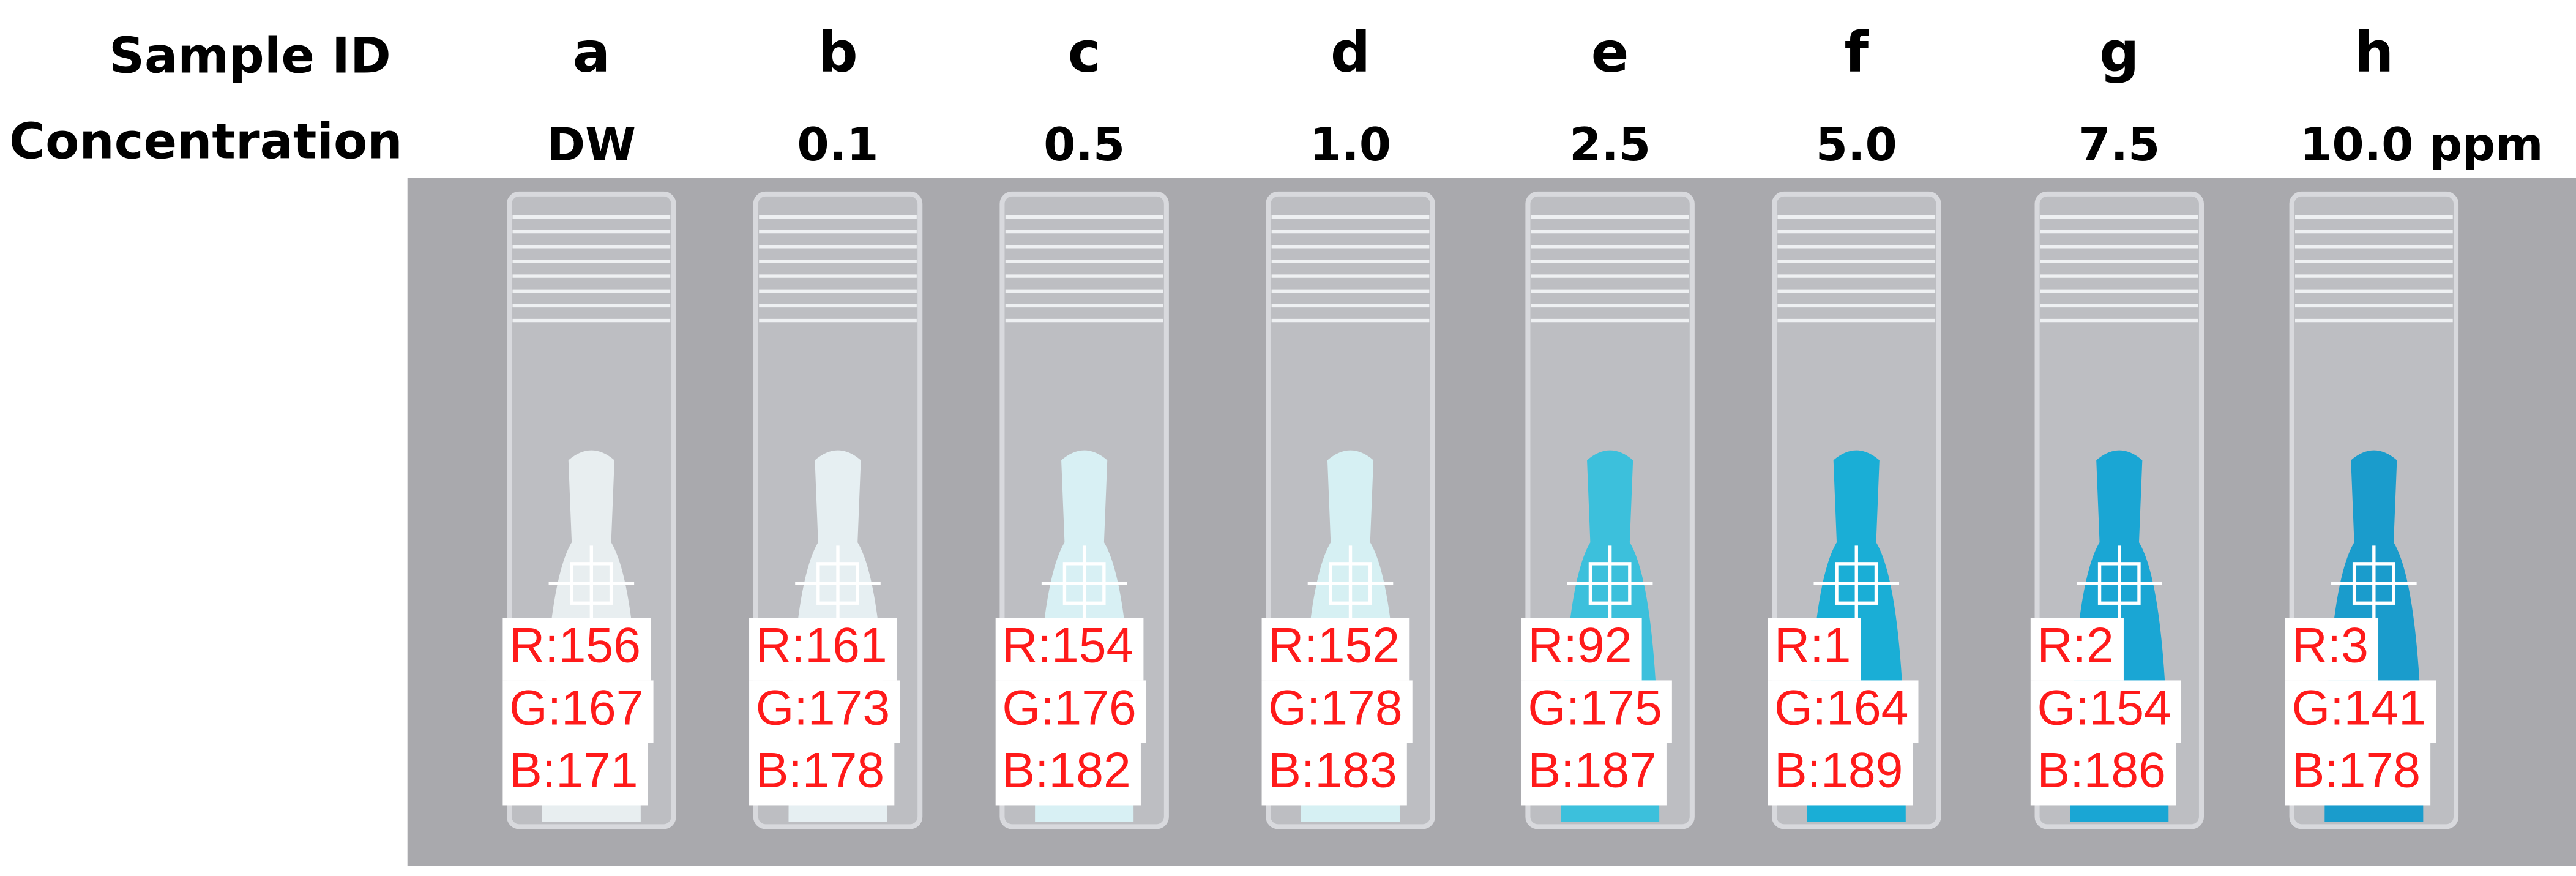  Describe the element at coordinates (2101, 770) in the screenshot. I see `rgb-value: B:186` at that location.